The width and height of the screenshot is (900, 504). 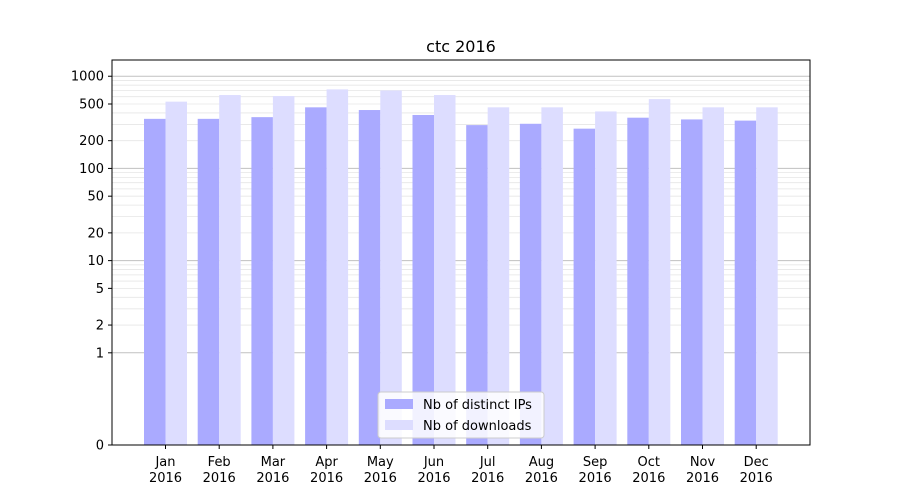 I want to click on bar-distinct-ips-jun, so click(x=423, y=279).